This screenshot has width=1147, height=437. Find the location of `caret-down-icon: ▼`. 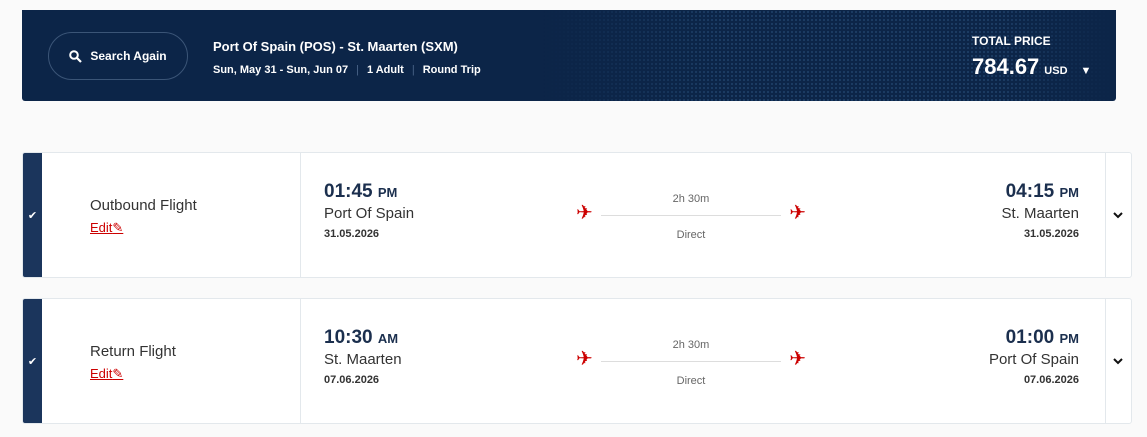

caret-down-icon: ▼ is located at coordinates (1086, 71).